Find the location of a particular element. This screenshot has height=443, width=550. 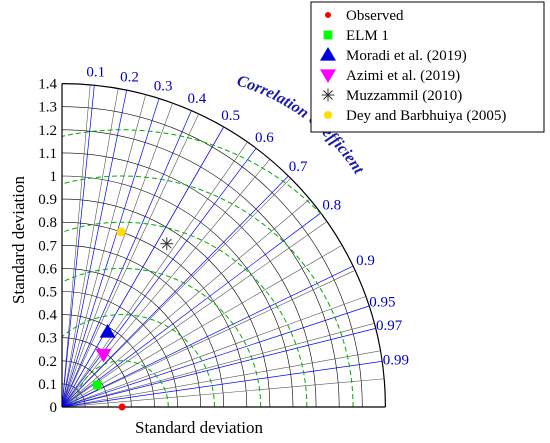

x-axis-label: Standard deviation is located at coordinates (199, 427).